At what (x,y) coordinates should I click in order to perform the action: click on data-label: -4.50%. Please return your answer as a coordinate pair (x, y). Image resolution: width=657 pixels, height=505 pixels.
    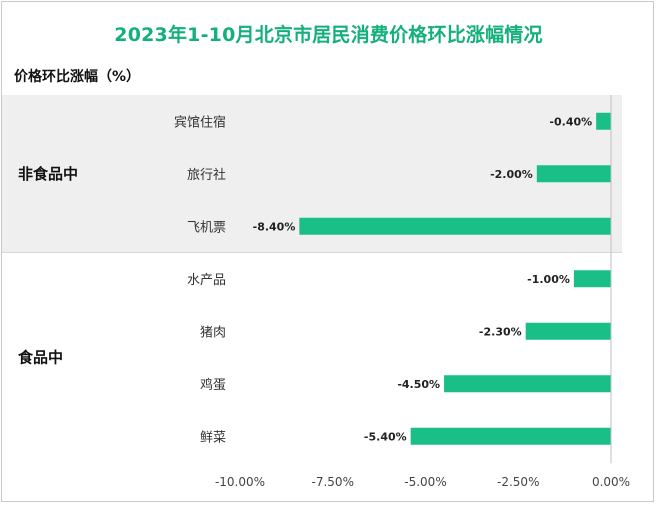
    Looking at the image, I should click on (418, 384).